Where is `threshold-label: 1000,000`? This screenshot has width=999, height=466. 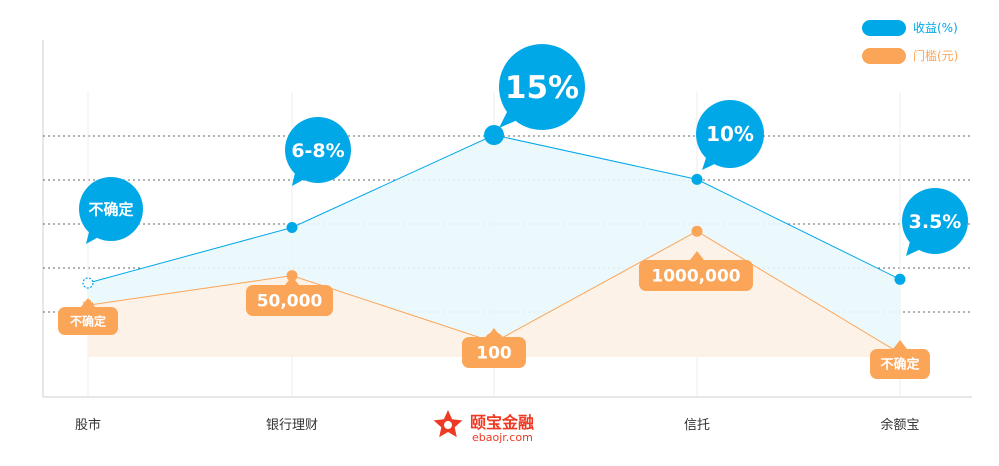
threshold-label: 1000,000 is located at coordinates (695, 277).